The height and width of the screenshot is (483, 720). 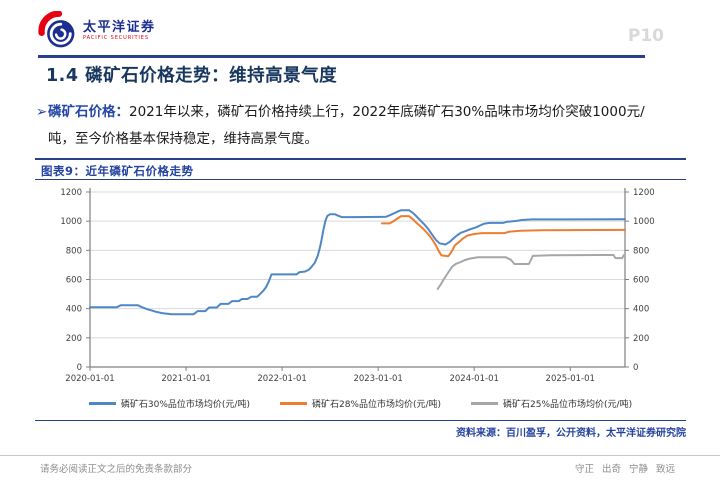 I want to click on page-number: P10, so click(x=645, y=36).